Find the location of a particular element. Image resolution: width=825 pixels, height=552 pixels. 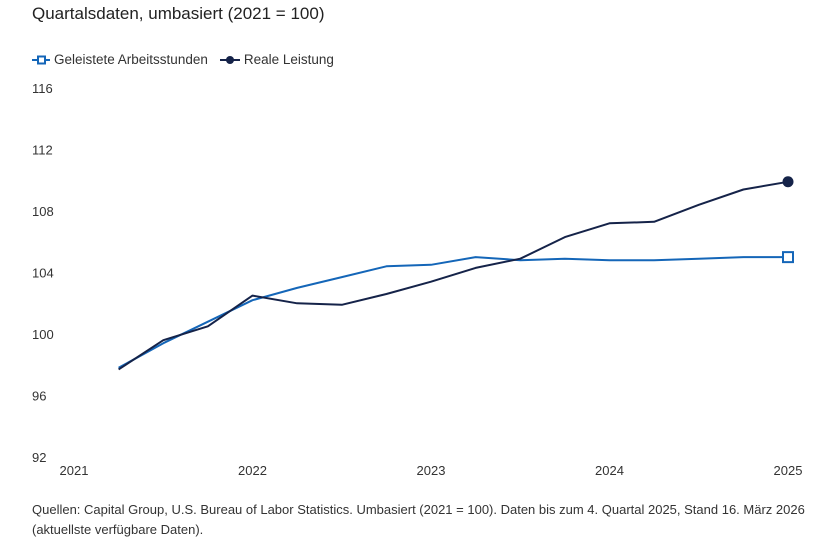

x-tick-label: 2021 is located at coordinates (74, 470).